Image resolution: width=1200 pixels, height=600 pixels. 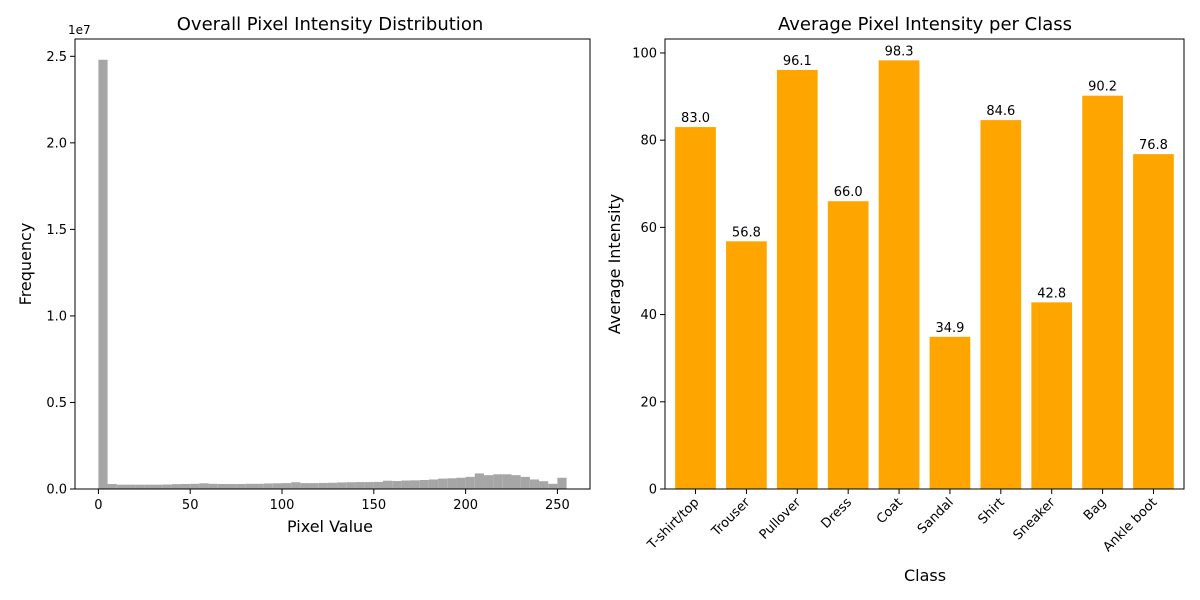 I want to click on class-bar-value-label: 56.8, so click(x=746, y=232).